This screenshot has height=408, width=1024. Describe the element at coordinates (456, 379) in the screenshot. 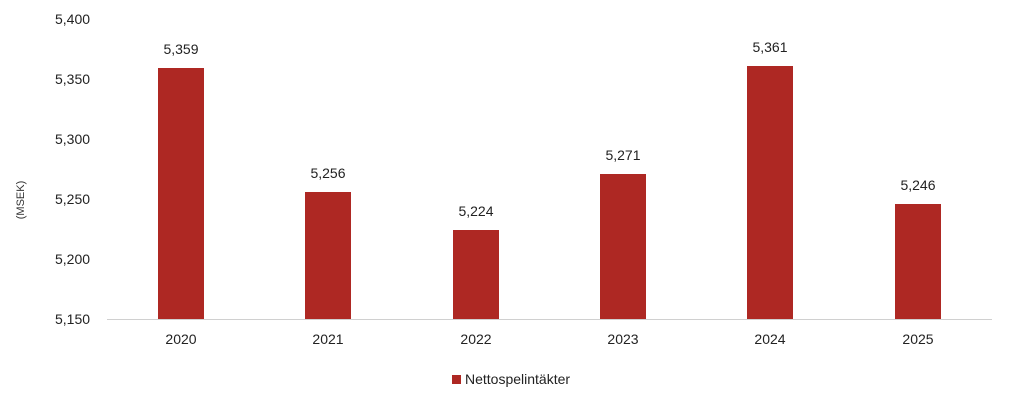

I see `legend-swatch` at that location.